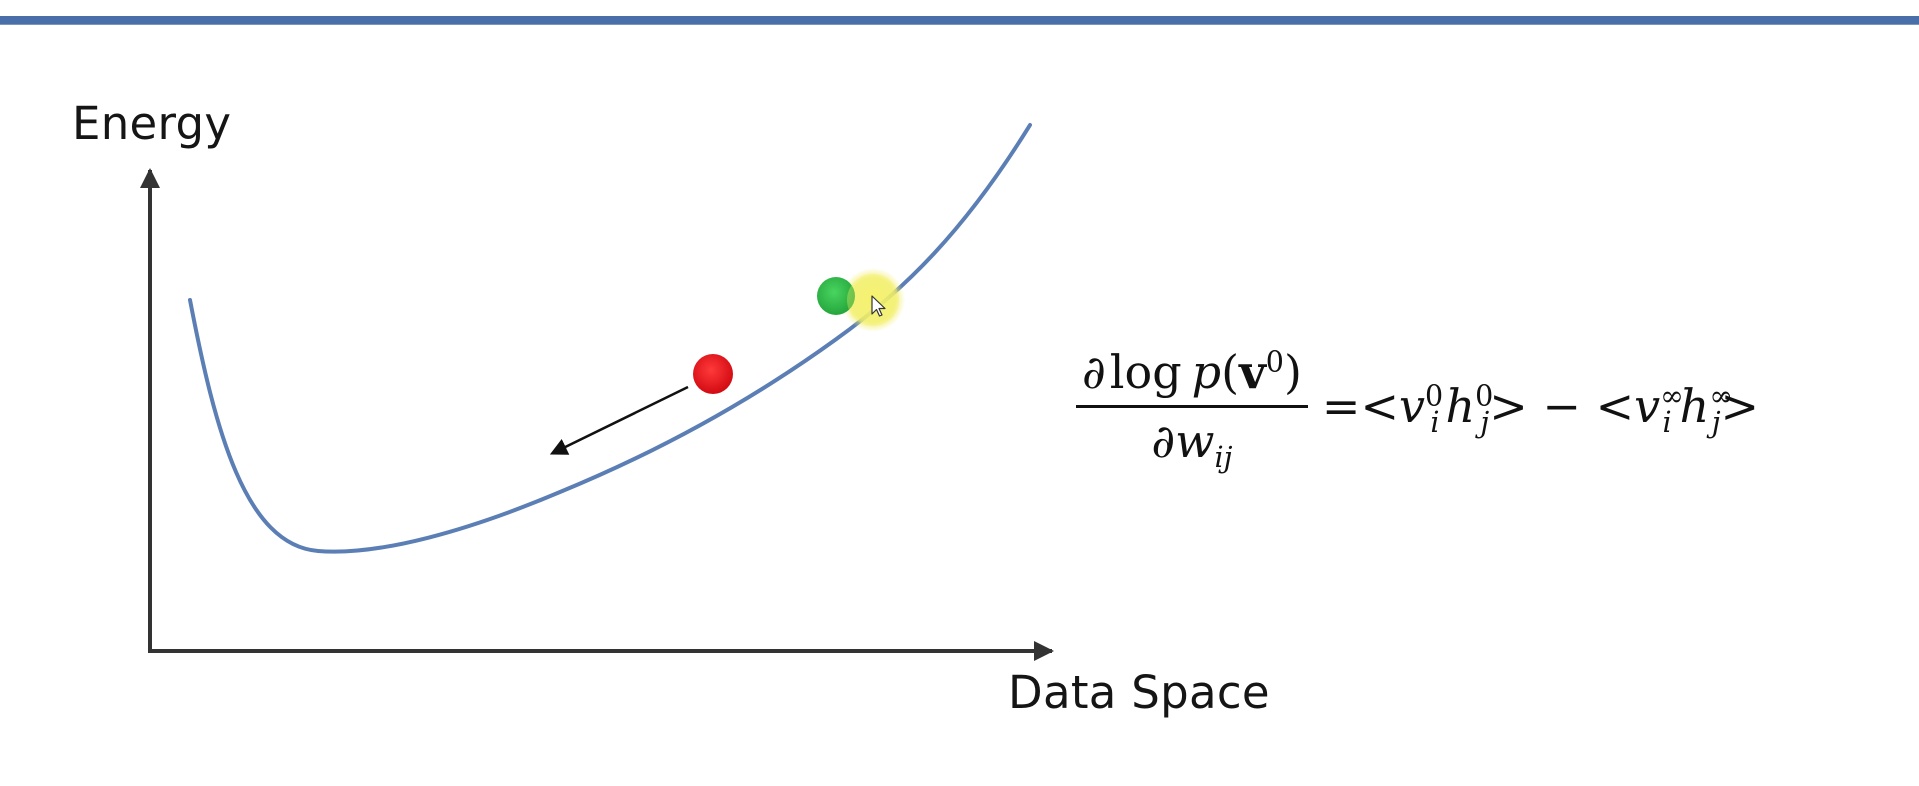 The image size is (1919, 786). Describe the element at coordinates (1195, 440) in the screenshot. I see `w-symbol: w` at that location.